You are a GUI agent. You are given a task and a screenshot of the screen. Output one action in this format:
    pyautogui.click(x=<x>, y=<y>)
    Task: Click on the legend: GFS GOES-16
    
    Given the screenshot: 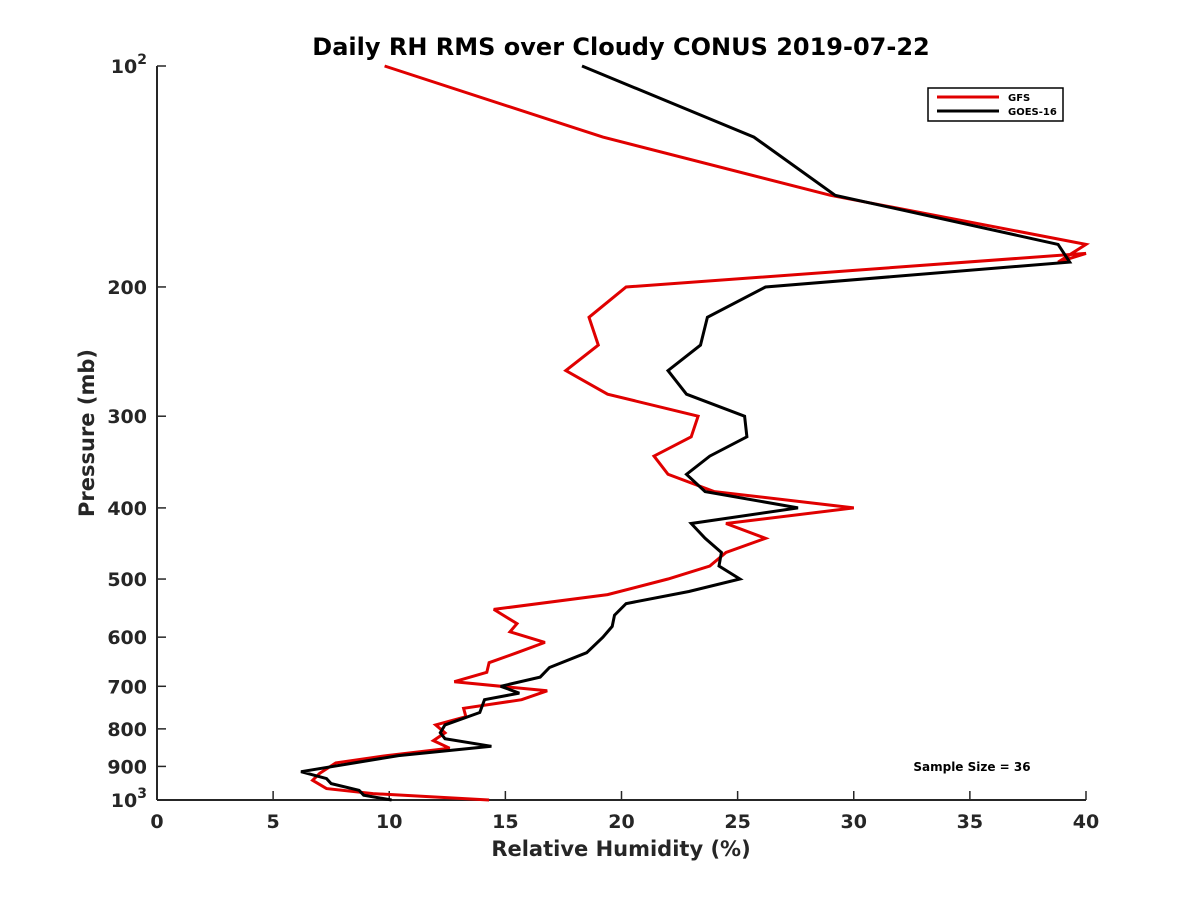 What is the action you would take?
    pyautogui.click(x=995, y=104)
    